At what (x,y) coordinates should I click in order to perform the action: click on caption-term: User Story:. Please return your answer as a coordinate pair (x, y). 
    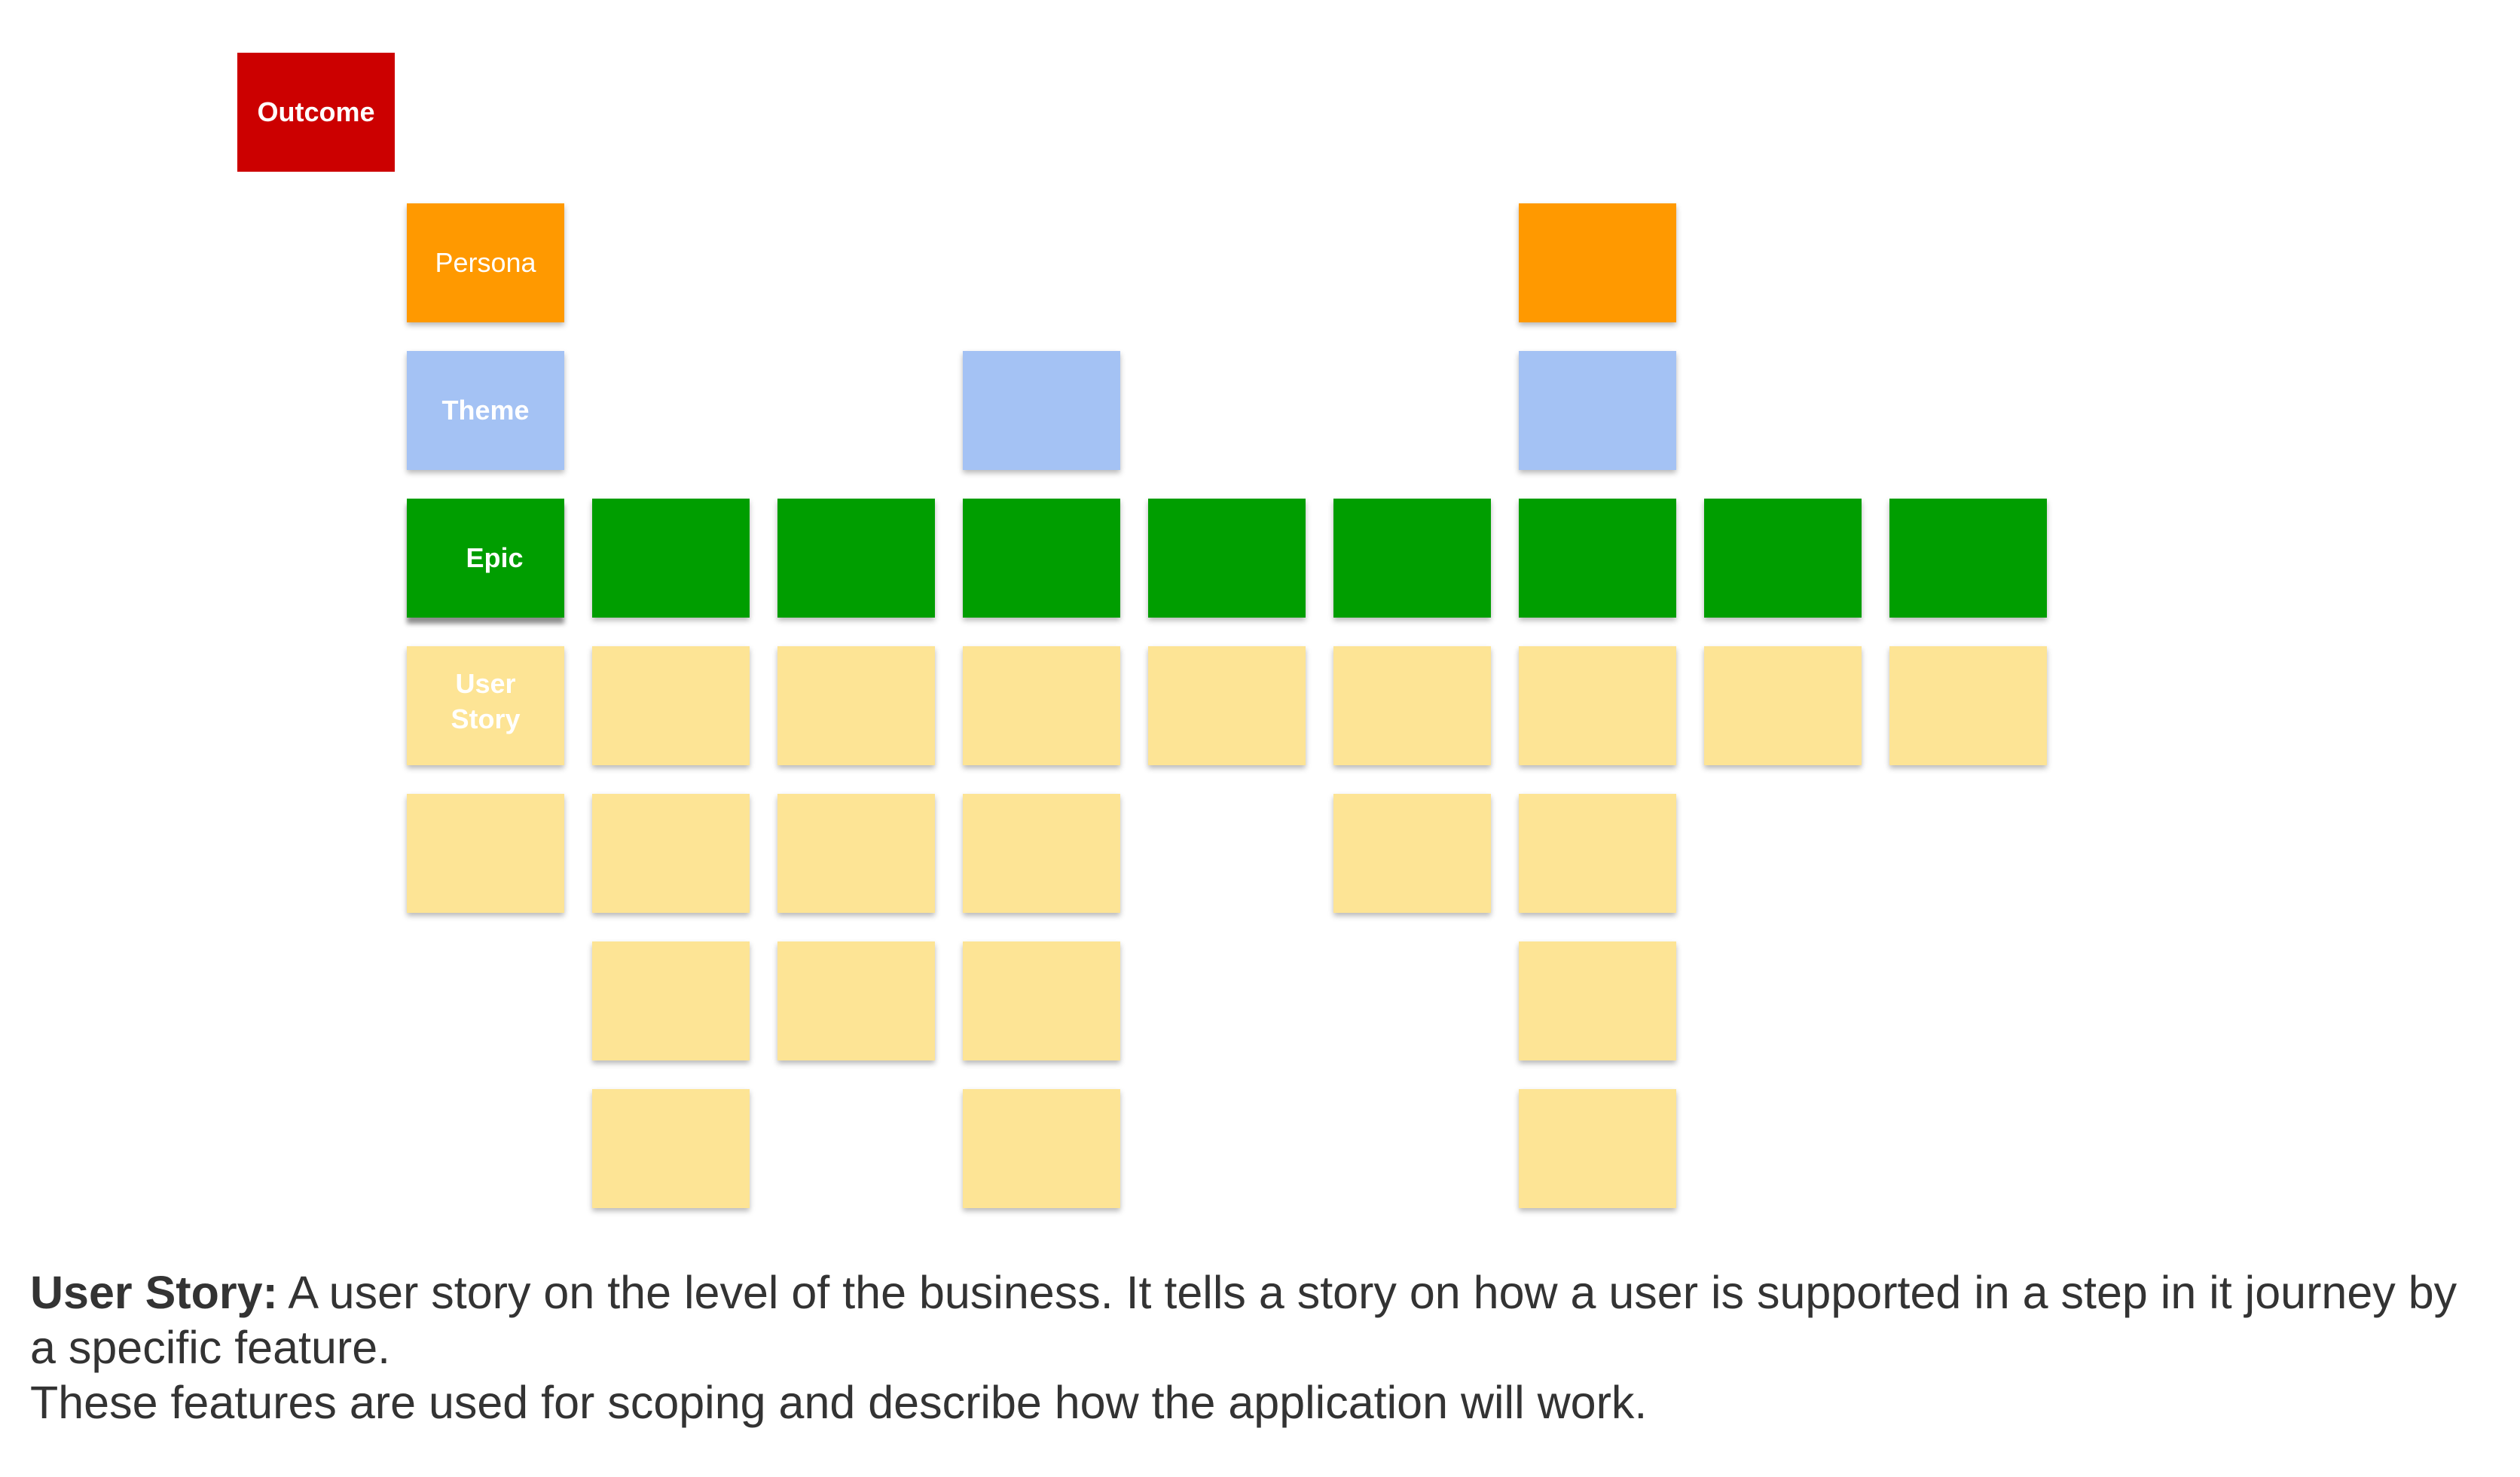
    Looking at the image, I should click on (154, 1292).